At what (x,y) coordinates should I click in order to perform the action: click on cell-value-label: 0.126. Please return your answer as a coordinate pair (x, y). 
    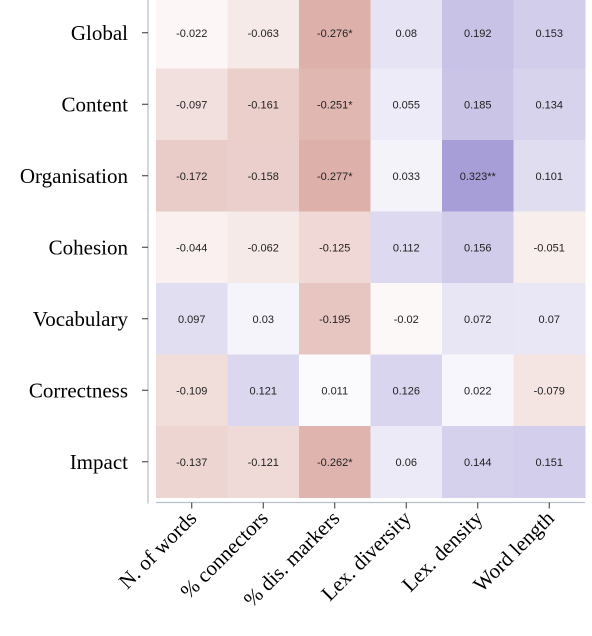
    Looking at the image, I should click on (406, 391).